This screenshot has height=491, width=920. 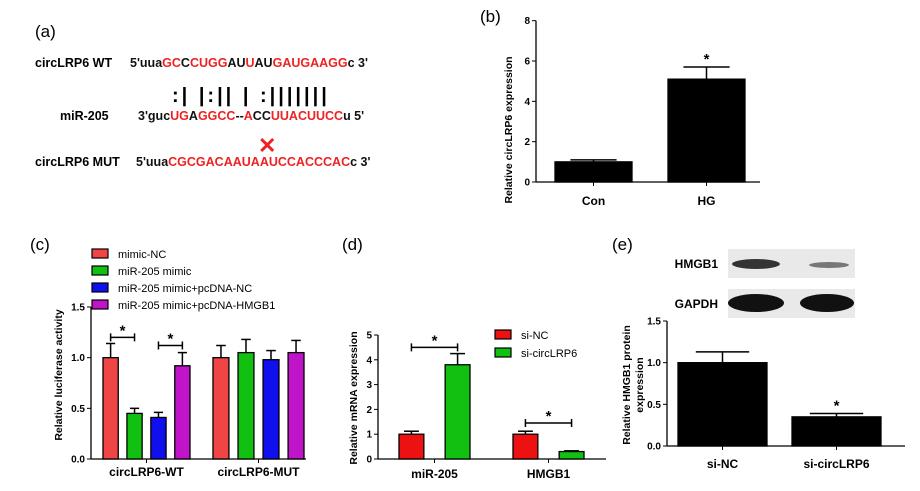 What do you see at coordinates (354, 397) in the screenshot?
I see `y-axis-label: Relative mRNA expression` at bounding box center [354, 397].